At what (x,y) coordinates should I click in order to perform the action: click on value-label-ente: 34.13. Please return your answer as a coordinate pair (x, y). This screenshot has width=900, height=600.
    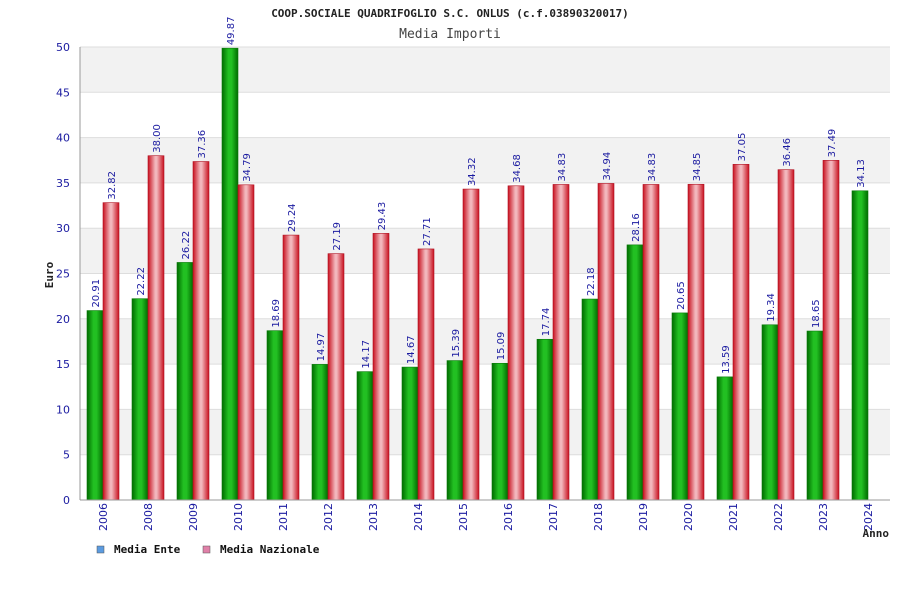
    Looking at the image, I should click on (861, 173).